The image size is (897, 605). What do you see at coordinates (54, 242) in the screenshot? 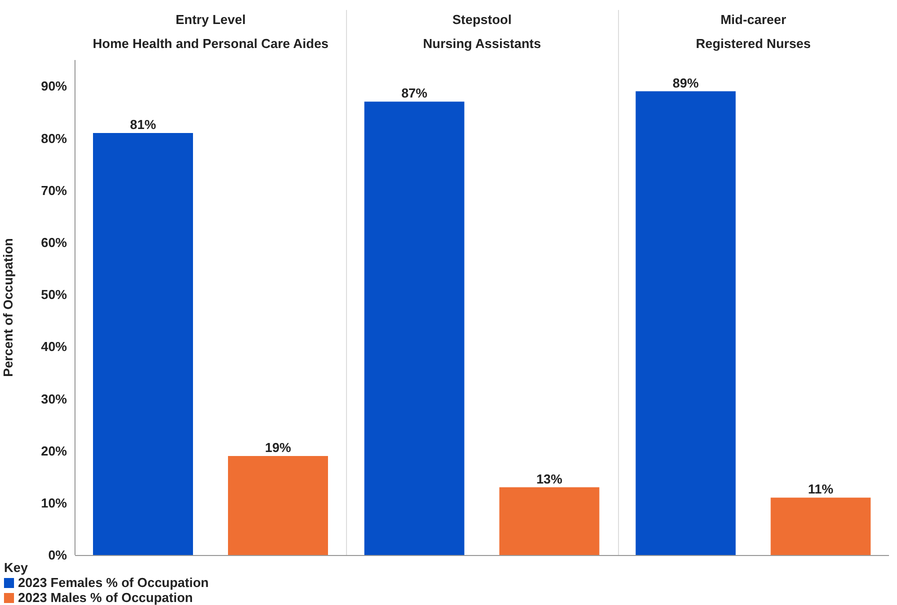
I see `y-tick-label: 60%` at bounding box center [54, 242].